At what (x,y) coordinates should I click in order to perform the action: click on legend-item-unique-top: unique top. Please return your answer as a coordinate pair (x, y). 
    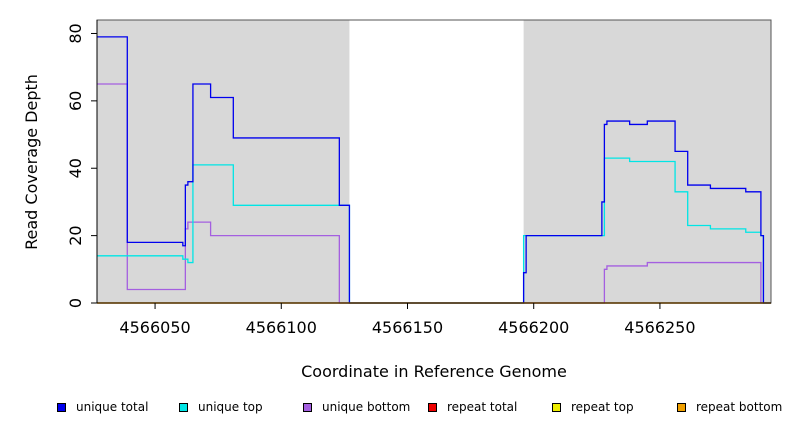
    Looking at the image, I should click on (221, 407).